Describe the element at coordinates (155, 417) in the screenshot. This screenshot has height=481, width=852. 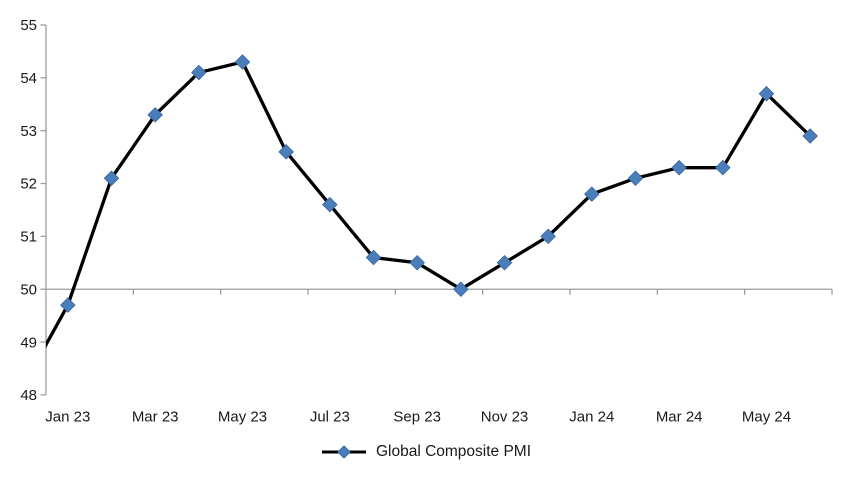
I see `x-category-label: Mar 23` at that location.